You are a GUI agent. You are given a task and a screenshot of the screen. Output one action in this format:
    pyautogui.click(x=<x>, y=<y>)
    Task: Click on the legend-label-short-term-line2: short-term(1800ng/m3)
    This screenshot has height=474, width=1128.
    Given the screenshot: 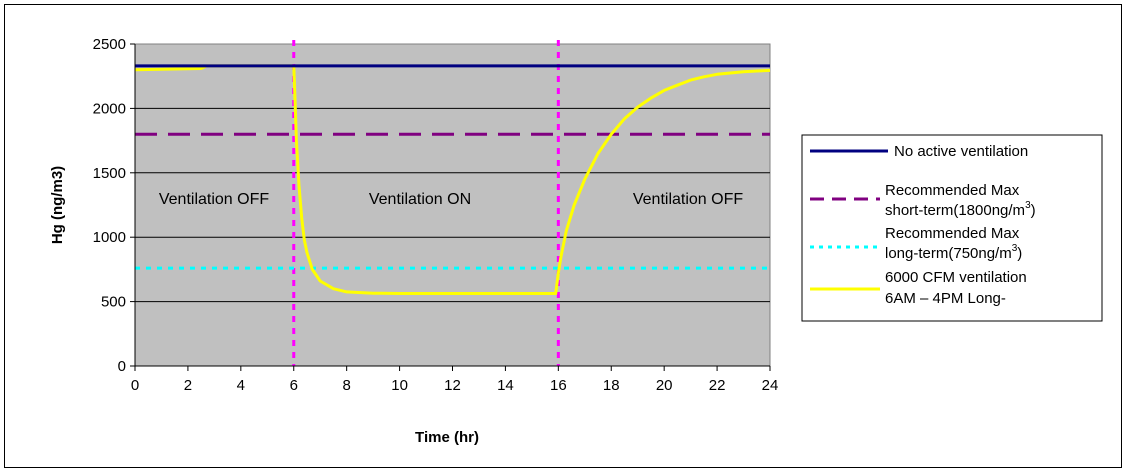 What is the action you would take?
    pyautogui.click(x=960, y=209)
    